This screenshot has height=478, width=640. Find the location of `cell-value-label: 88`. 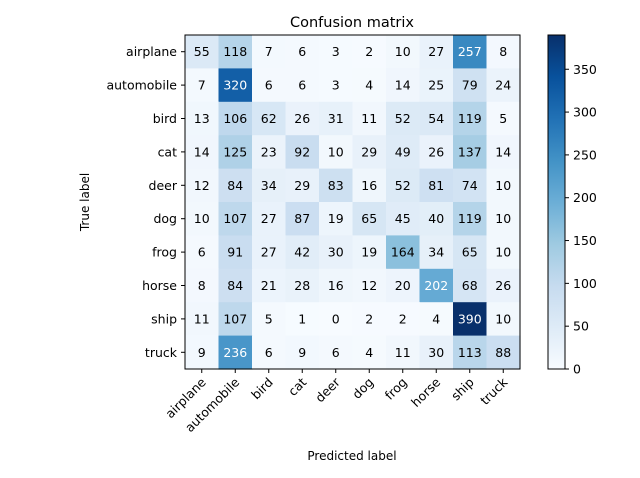

cell-value-label: 88 is located at coordinates (503, 352).